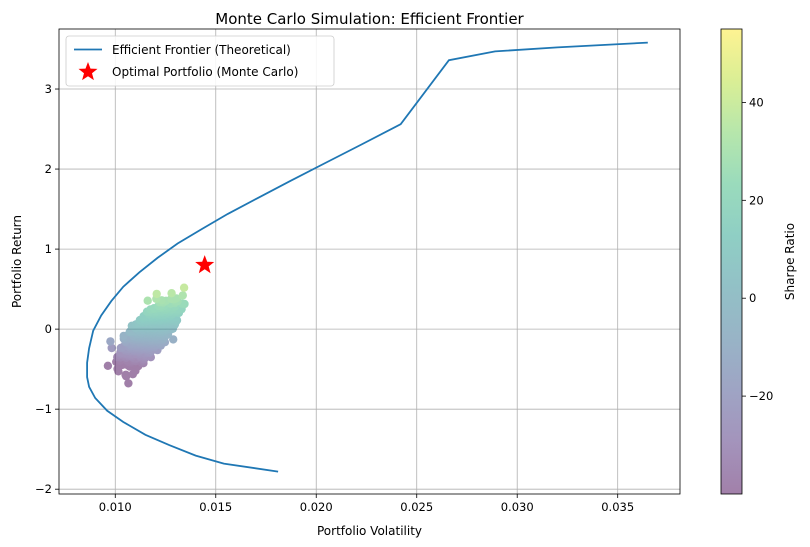 The image size is (810, 547). What do you see at coordinates (369, 531) in the screenshot?
I see `x-axis-label: Portfolio Volatility` at bounding box center [369, 531].